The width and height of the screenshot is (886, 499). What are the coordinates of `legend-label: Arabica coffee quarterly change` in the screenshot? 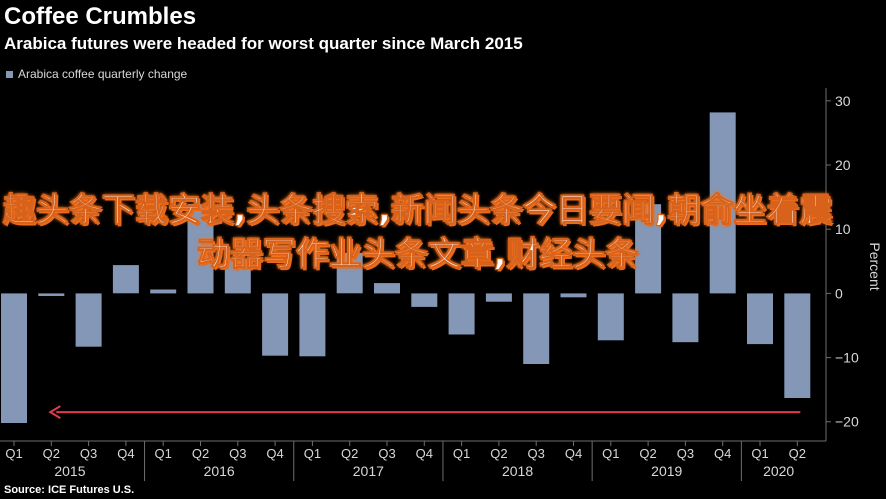 It's located at (103, 74).